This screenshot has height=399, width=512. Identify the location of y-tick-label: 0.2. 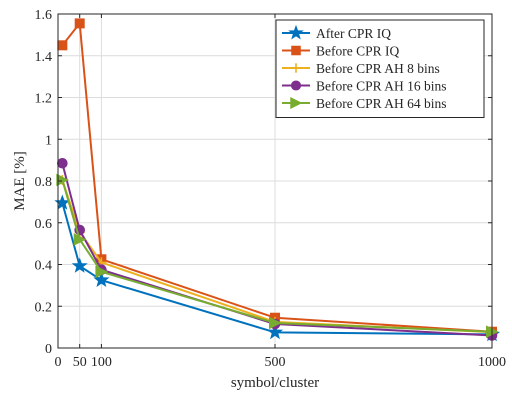
(44, 307).